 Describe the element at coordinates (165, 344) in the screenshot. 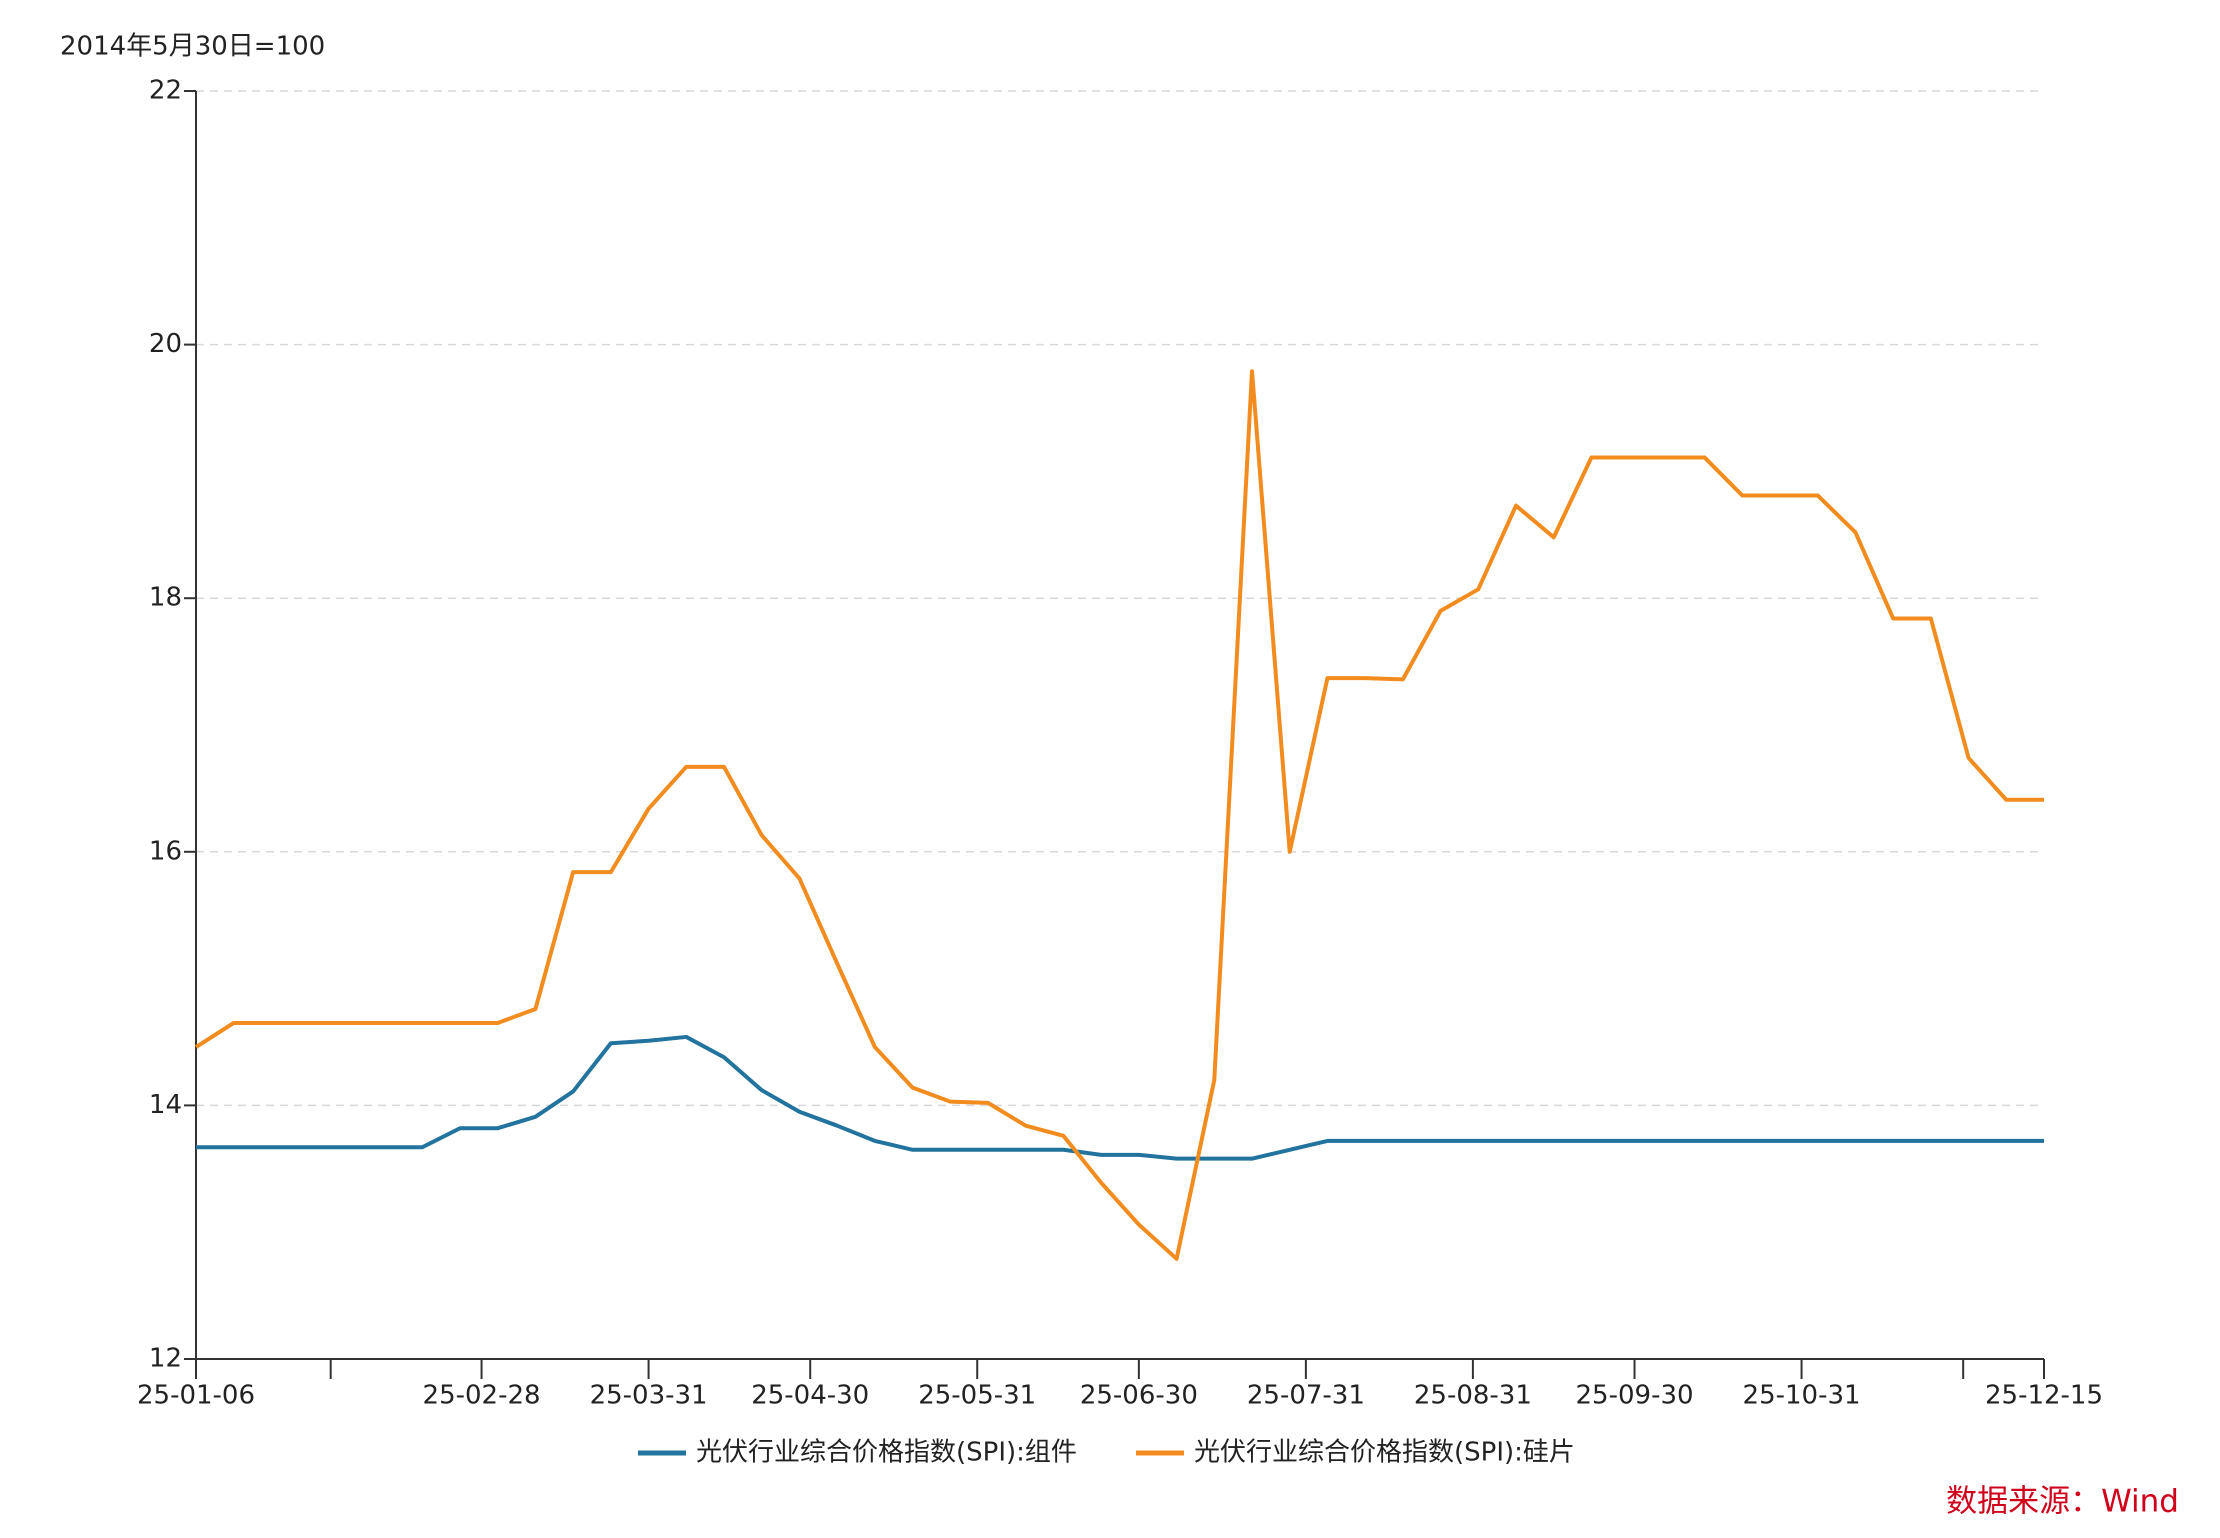

I see `y-tick-label: 20` at that location.